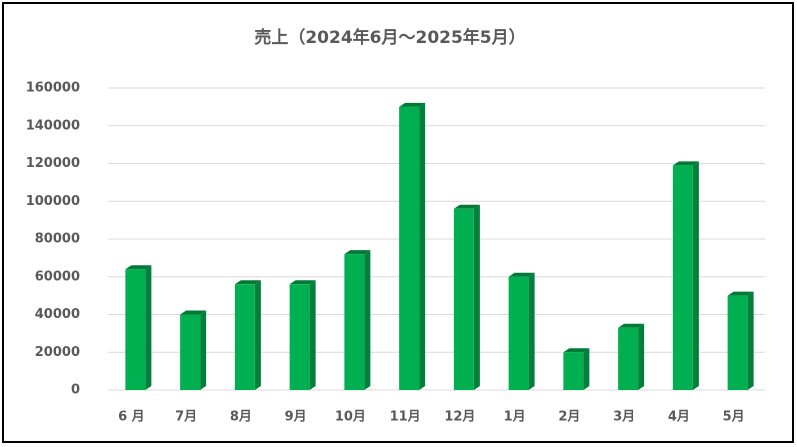 The image size is (797, 447). What do you see at coordinates (57, 239) in the screenshot?
I see `y-tick-label: 80000` at bounding box center [57, 239].